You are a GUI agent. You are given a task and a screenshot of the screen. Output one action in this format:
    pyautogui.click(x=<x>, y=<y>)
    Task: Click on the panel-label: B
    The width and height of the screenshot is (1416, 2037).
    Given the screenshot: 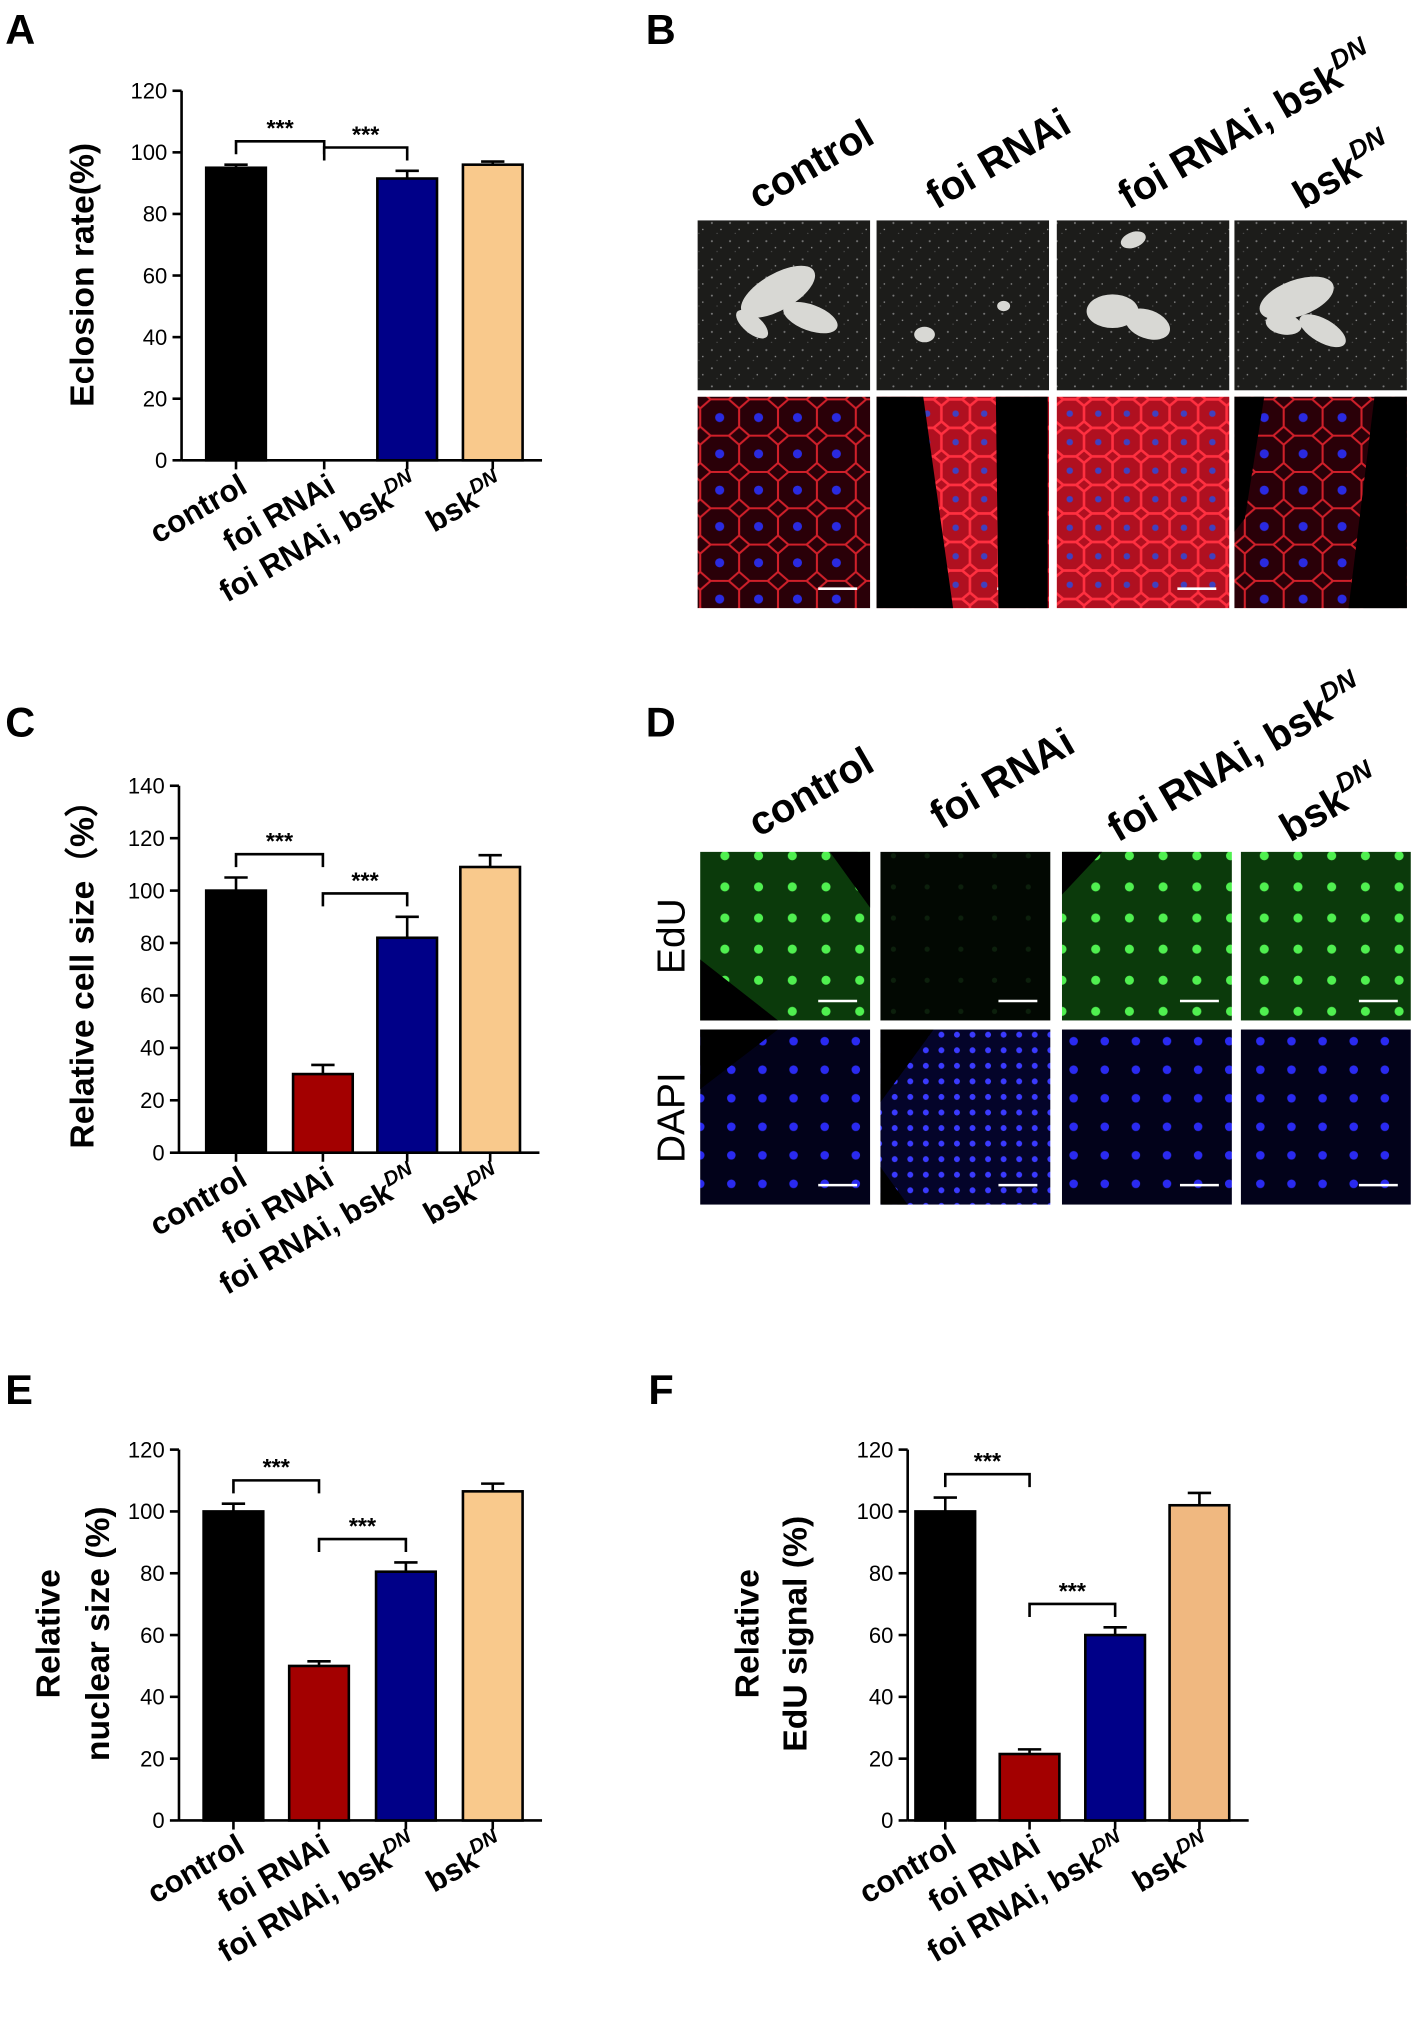 What is the action you would take?
    pyautogui.click(x=661, y=29)
    